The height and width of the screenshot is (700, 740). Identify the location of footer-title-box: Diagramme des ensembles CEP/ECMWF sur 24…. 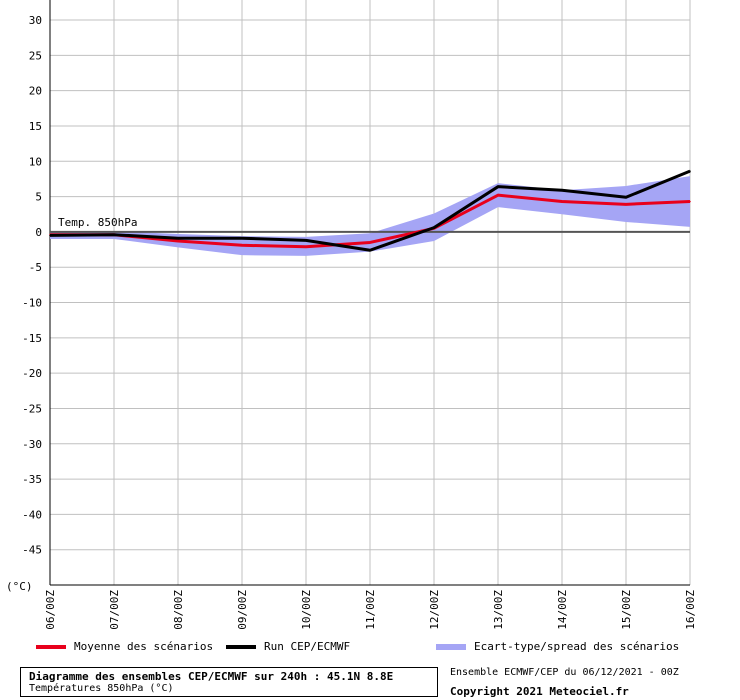
(229, 682).